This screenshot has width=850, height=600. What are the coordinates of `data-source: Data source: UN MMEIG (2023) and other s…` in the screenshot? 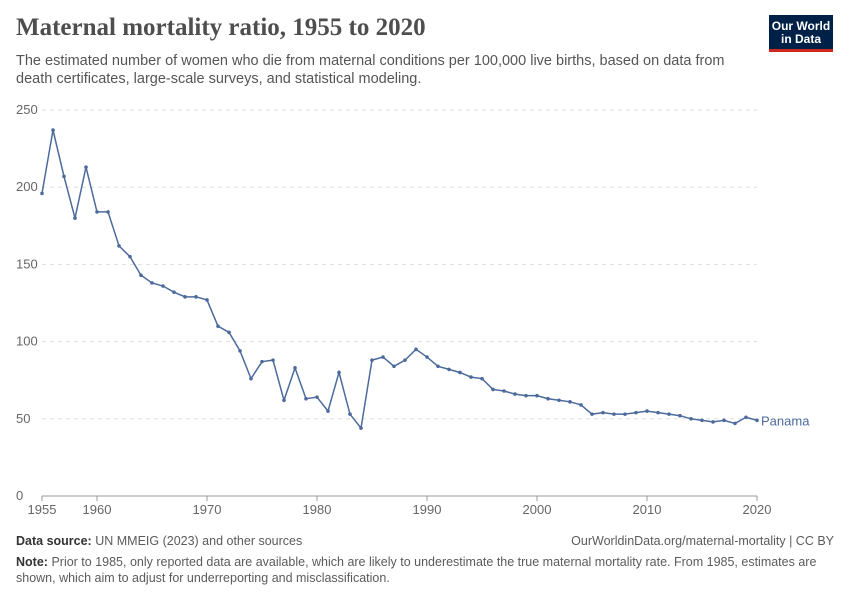 It's located at (159, 541).